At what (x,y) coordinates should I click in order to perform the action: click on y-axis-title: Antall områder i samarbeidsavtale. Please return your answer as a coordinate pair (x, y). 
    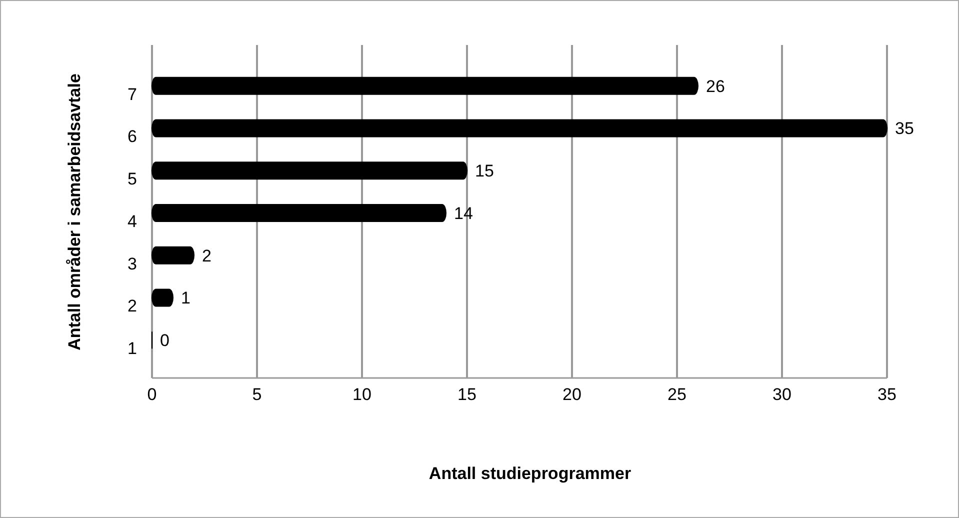
    Looking at the image, I should click on (74, 212).